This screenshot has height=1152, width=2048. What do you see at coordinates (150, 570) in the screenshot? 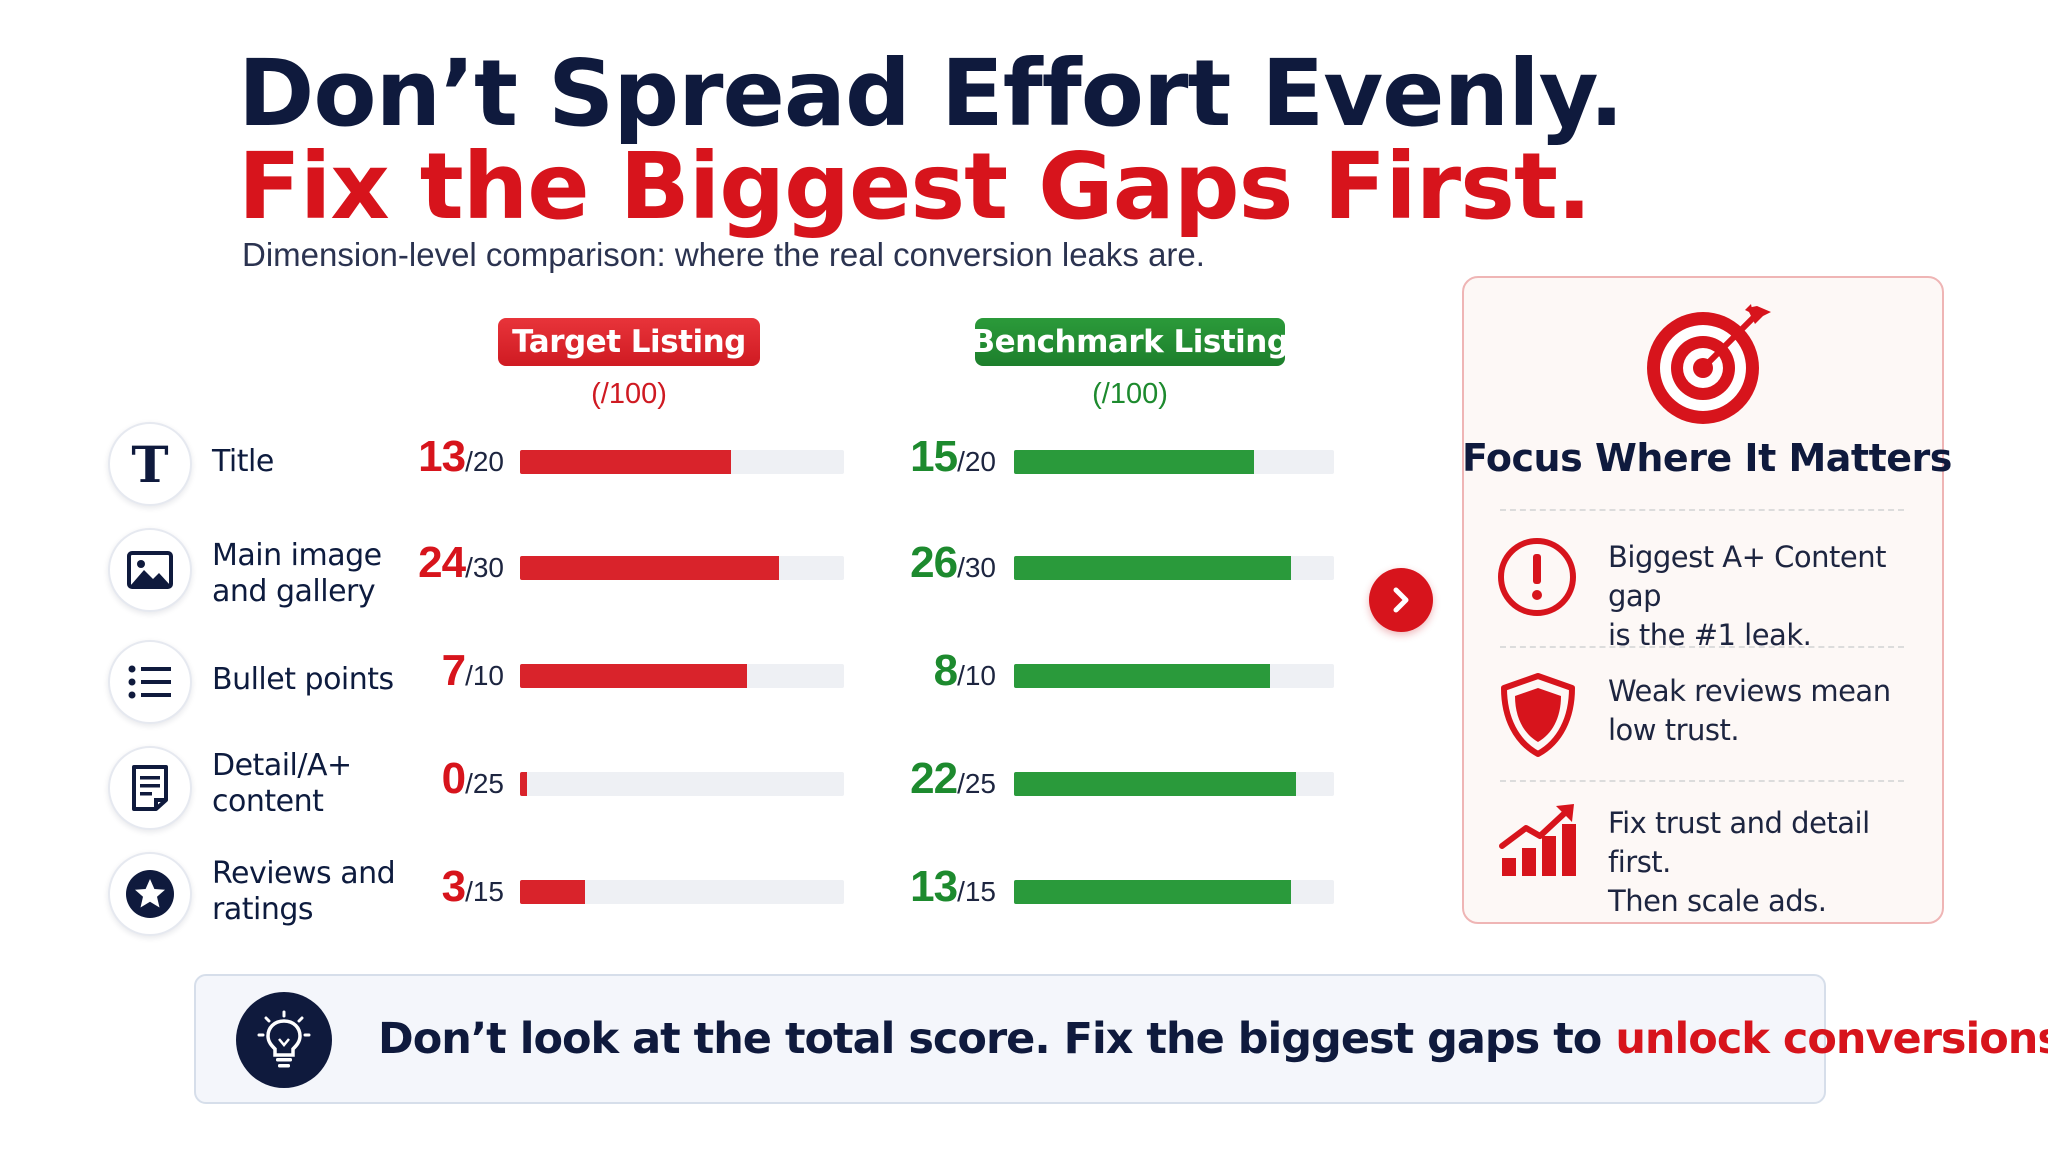
I see `image-icon` at bounding box center [150, 570].